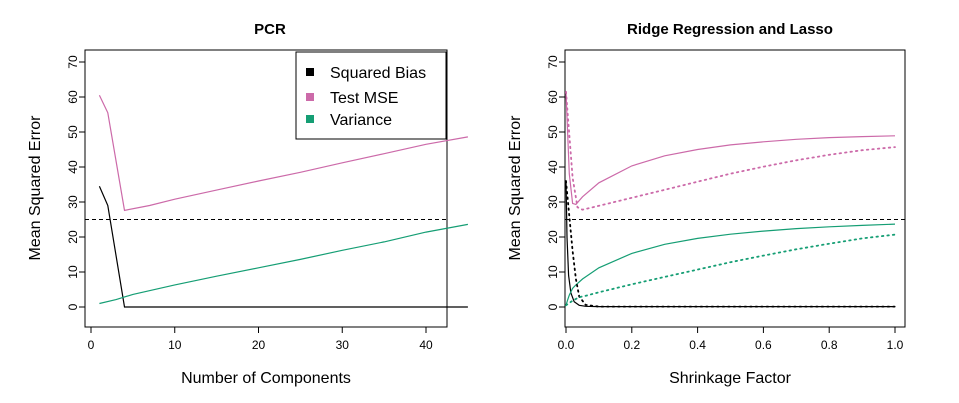 Image resolution: width=959 pixels, height=403 pixels. I want to click on legend-swatch-variance, so click(310, 119).